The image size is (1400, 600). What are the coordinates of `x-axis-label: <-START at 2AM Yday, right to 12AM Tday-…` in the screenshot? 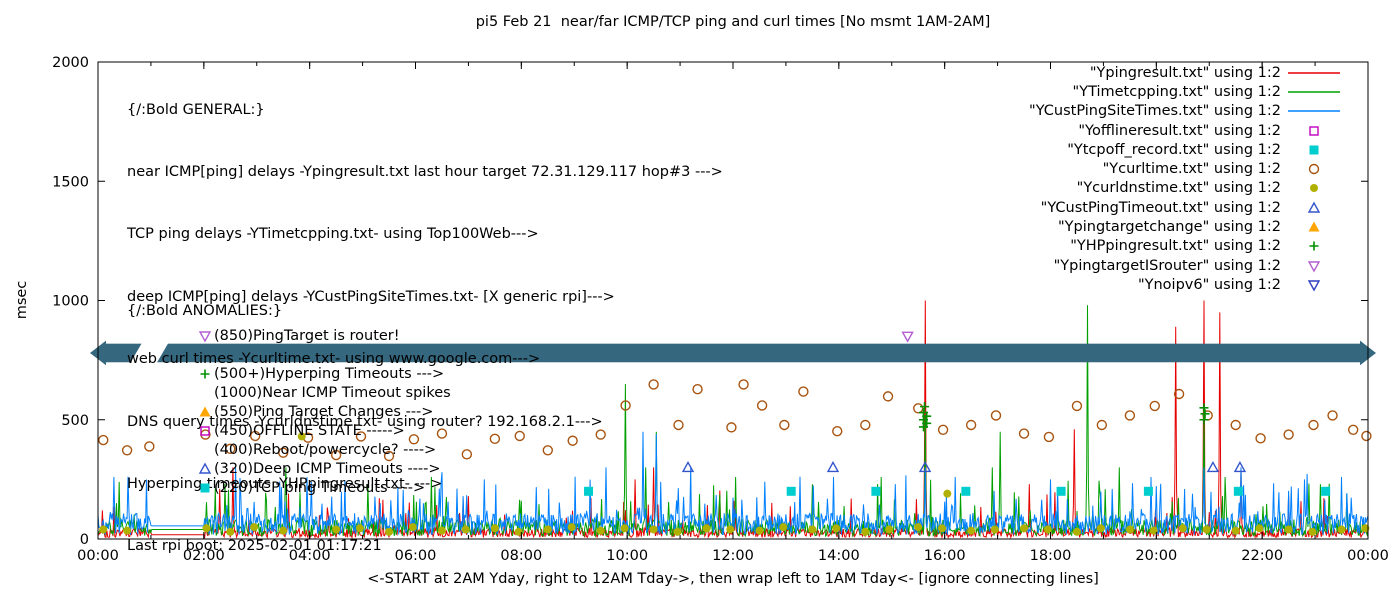 It's located at (733, 579).